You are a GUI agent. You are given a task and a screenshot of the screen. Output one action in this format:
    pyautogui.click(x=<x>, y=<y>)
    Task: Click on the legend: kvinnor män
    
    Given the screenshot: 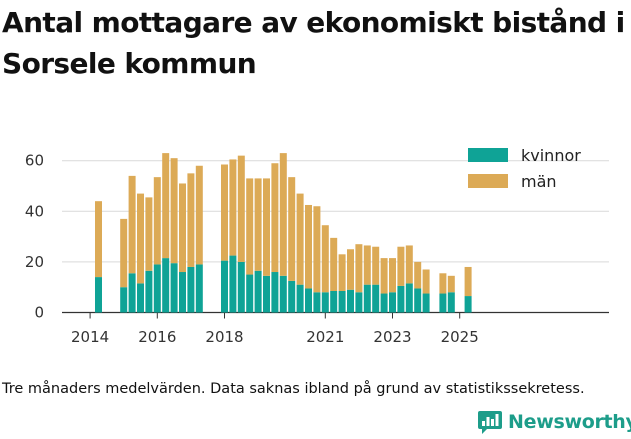 What is the action you would take?
    pyautogui.click(x=524, y=168)
    